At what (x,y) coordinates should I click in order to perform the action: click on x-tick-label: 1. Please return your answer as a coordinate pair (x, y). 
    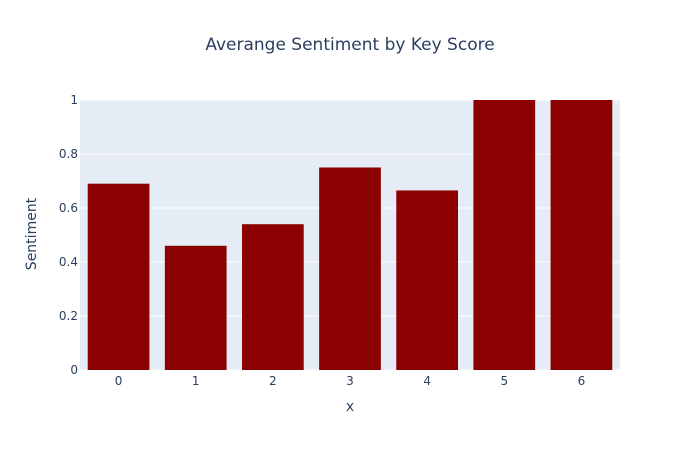
    Looking at the image, I should click on (196, 381).